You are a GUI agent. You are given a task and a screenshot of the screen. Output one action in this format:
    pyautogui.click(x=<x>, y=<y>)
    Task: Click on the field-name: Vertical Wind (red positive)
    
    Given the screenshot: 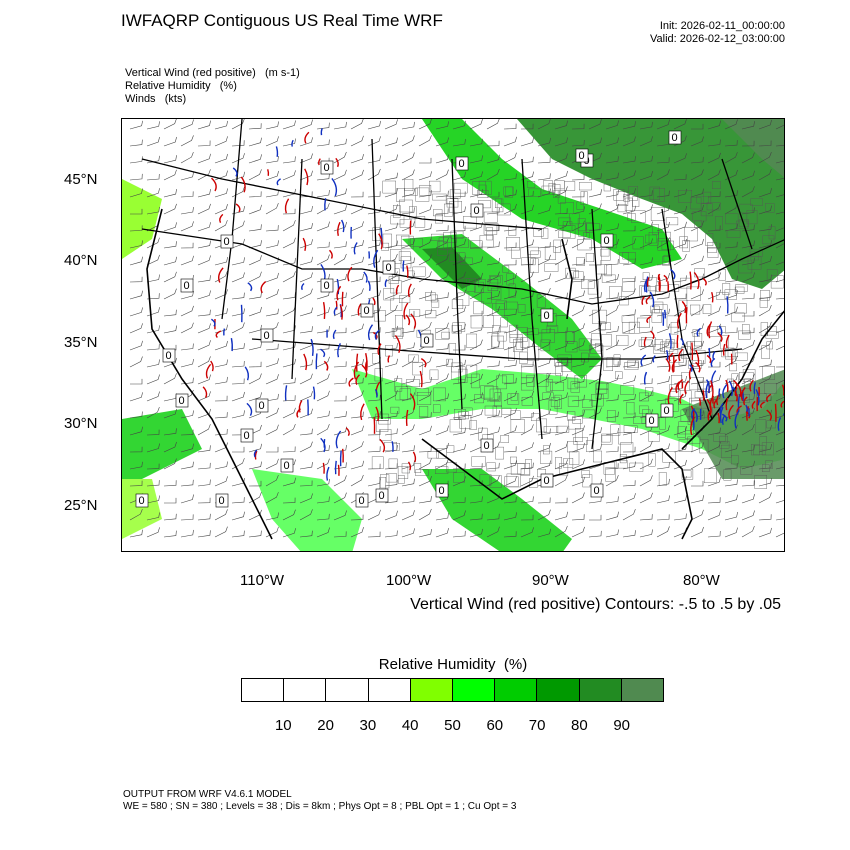 What is the action you would take?
    pyautogui.click(x=190, y=73)
    